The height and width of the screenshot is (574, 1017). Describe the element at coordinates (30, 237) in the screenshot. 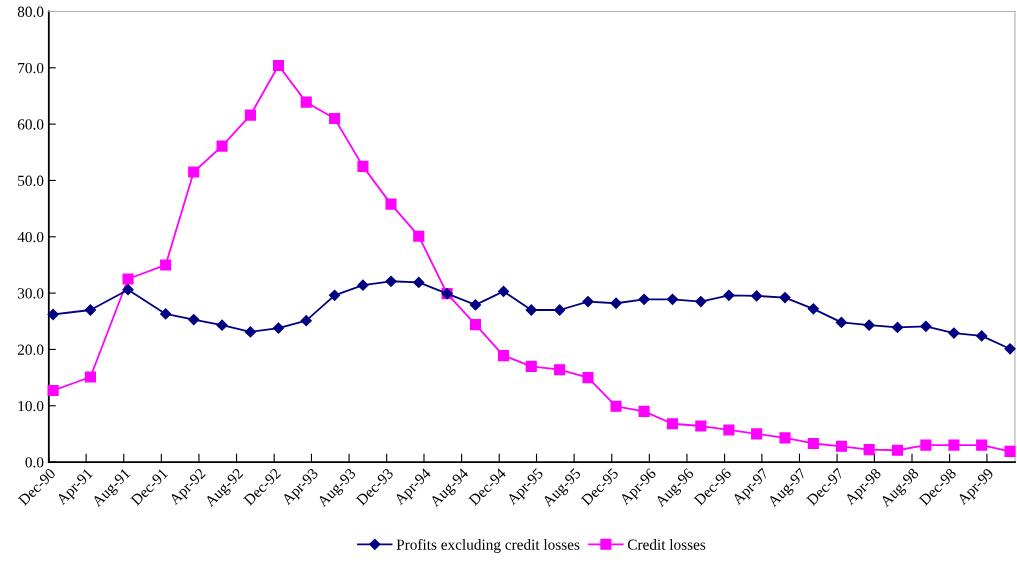

I see `y-tick-label: 40.0` at that location.